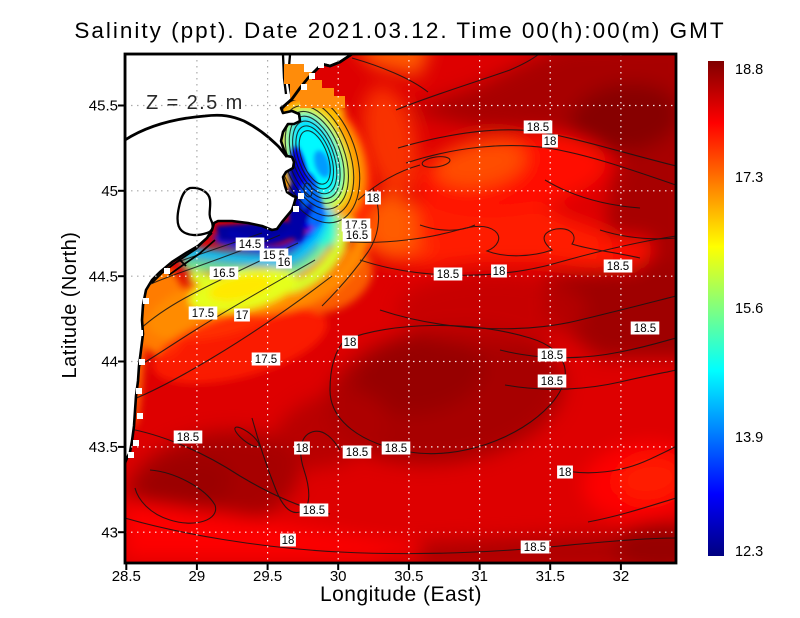 The width and height of the screenshot is (800, 618). Describe the element at coordinates (749, 309) in the screenshot. I see `svg-text: 15.6` at that location.